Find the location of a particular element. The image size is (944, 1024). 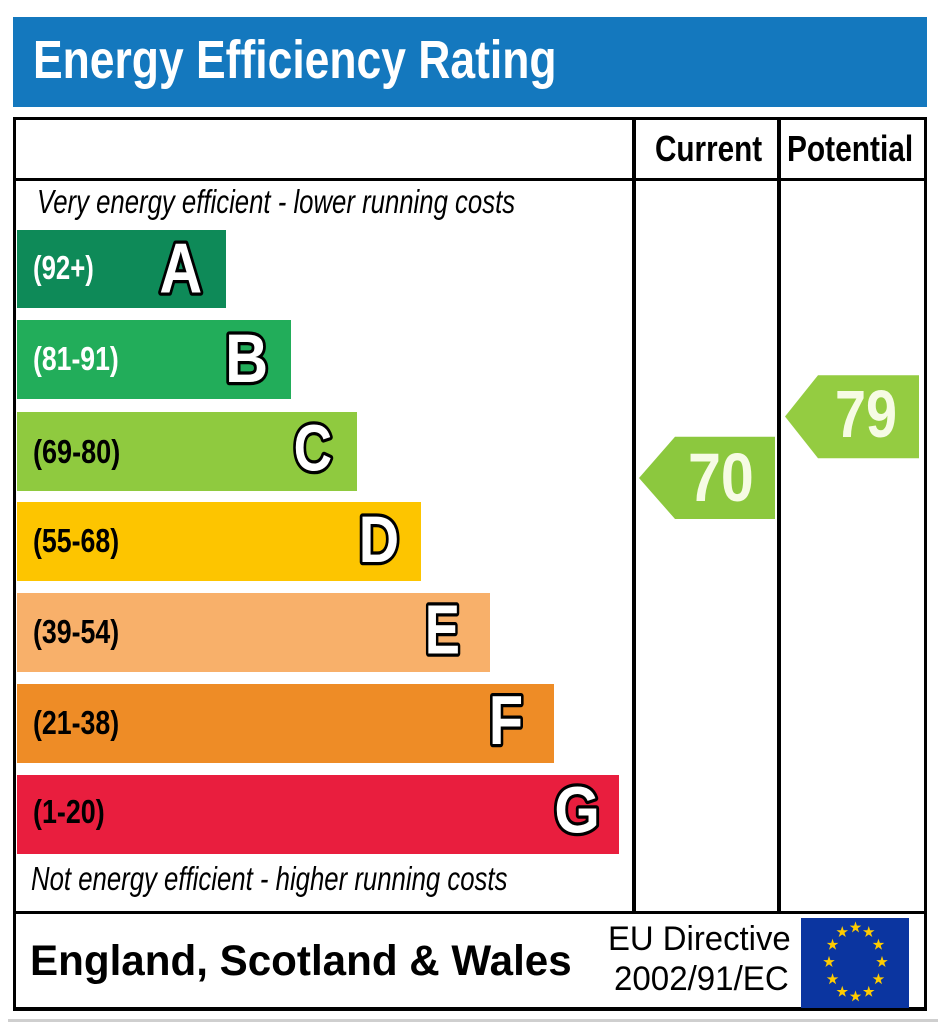

svg-text: G is located at coordinates (577, 810).